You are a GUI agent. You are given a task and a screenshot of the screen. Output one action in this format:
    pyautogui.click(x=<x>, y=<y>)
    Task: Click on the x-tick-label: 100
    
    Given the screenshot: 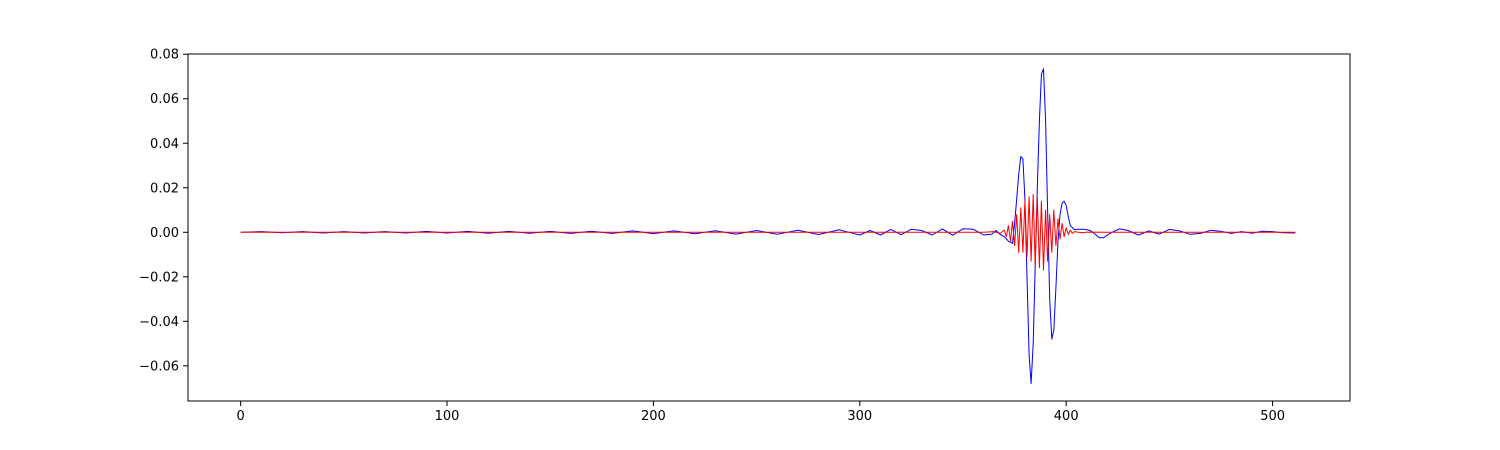 What is the action you would take?
    pyautogui.click(x=447, y=416)
    